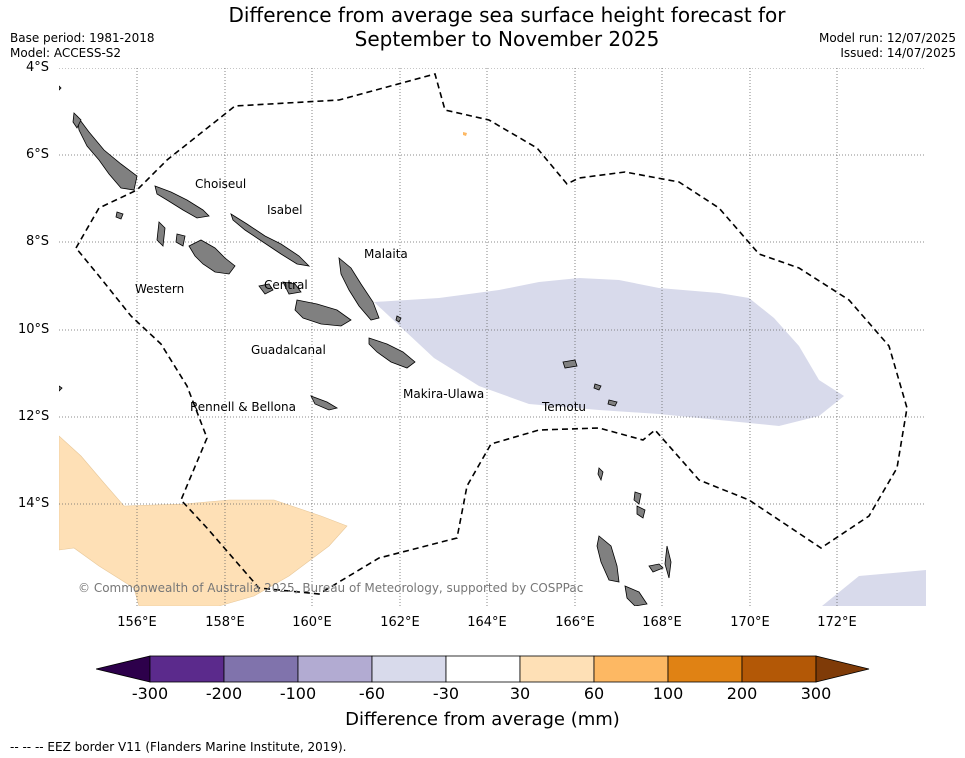 The height and width of the screenshot is (758, 965). Describe the element at coordinates (150, 693) in the screenshot. I see `colorbar-tick-1: -300` at that location.